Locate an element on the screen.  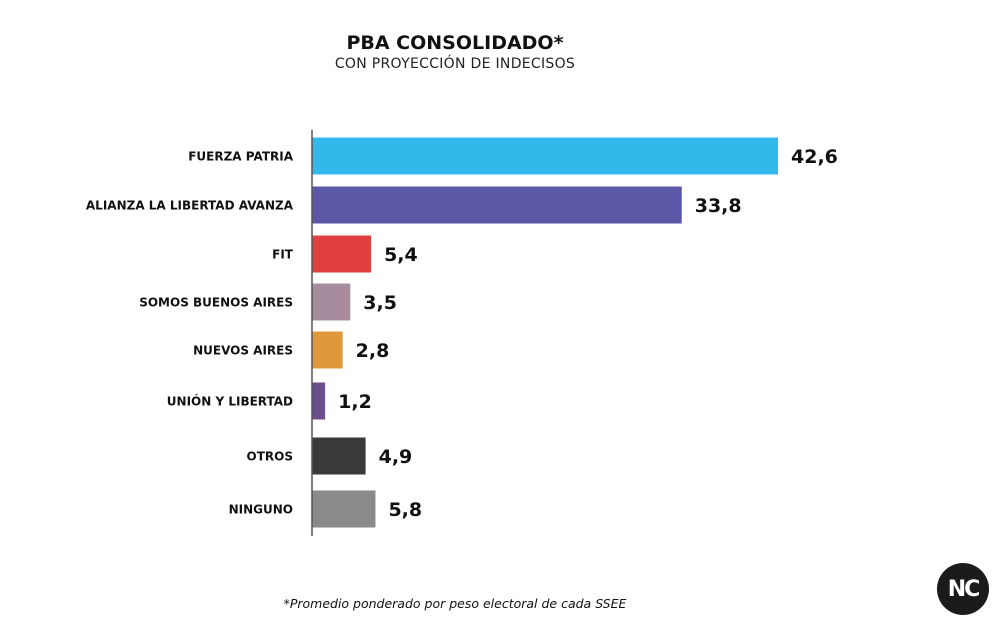
category-label: FIT is located at coordinates (283, 255).